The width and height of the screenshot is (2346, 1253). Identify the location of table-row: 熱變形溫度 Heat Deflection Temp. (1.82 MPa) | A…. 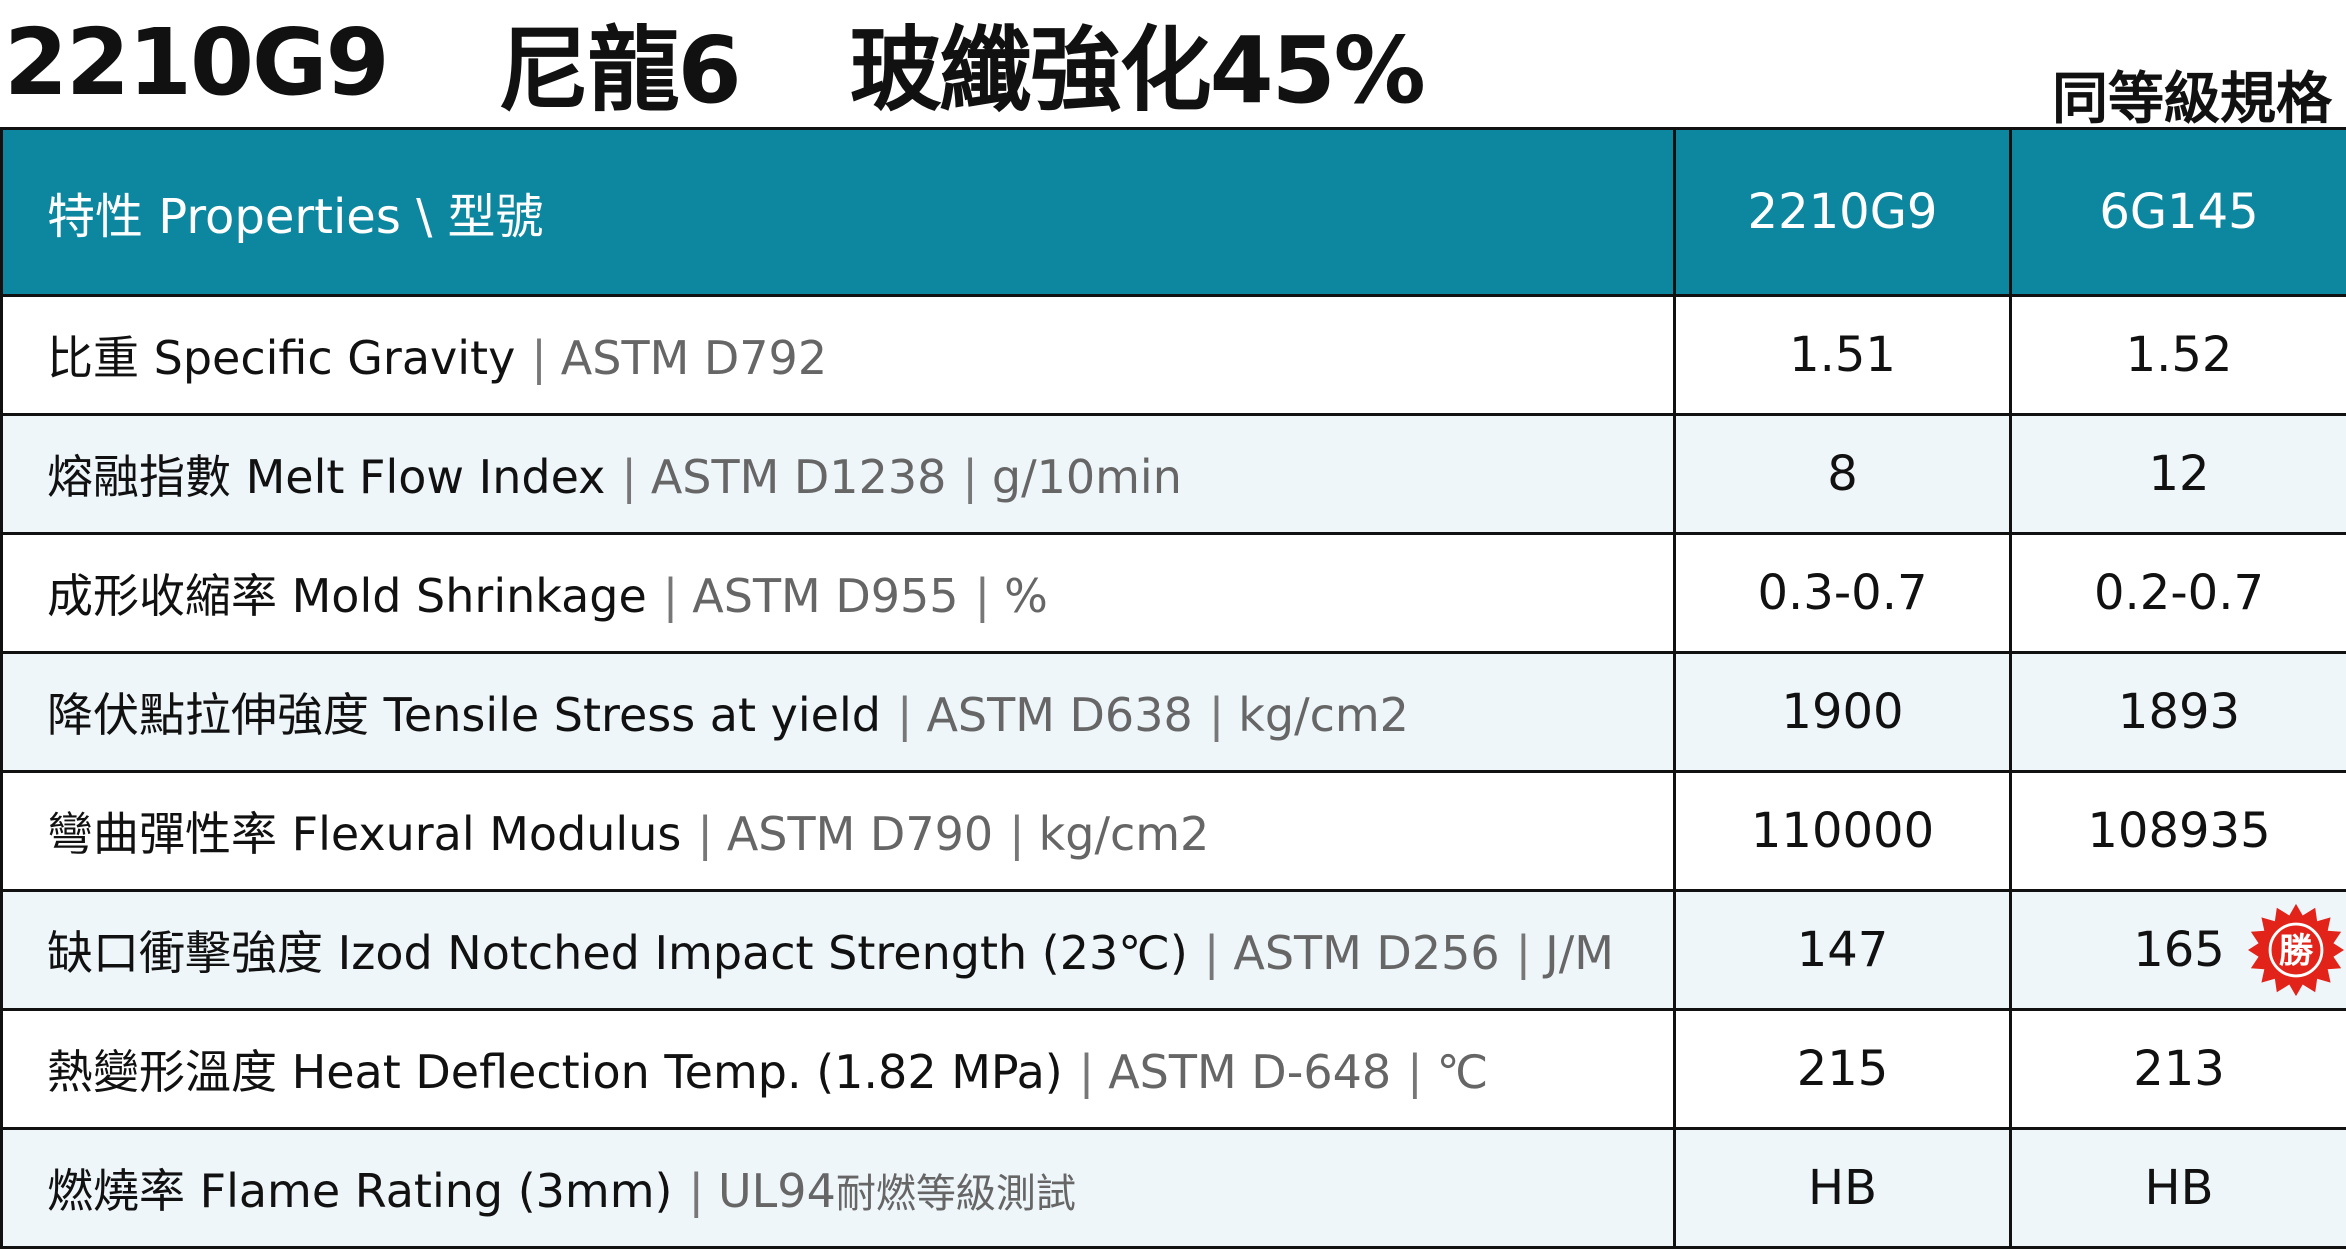
(1173, 1069).